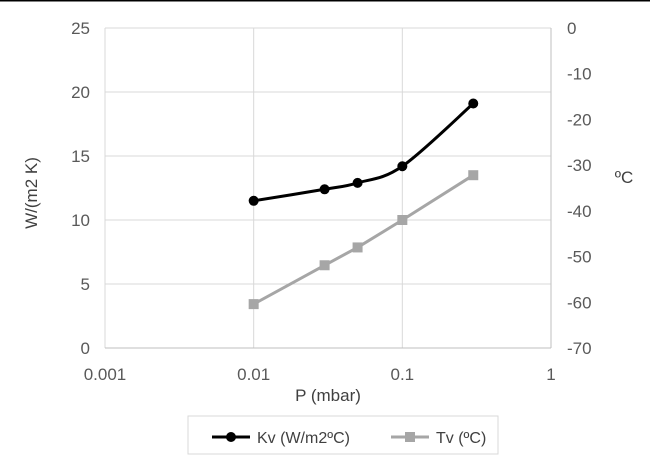 This screenshot has width=650, height=457. What do you see at coordinates (31, 193) in the screenshot?
I see `y-axis-title: W/(m2 K)` at bounding box center [31, 193].